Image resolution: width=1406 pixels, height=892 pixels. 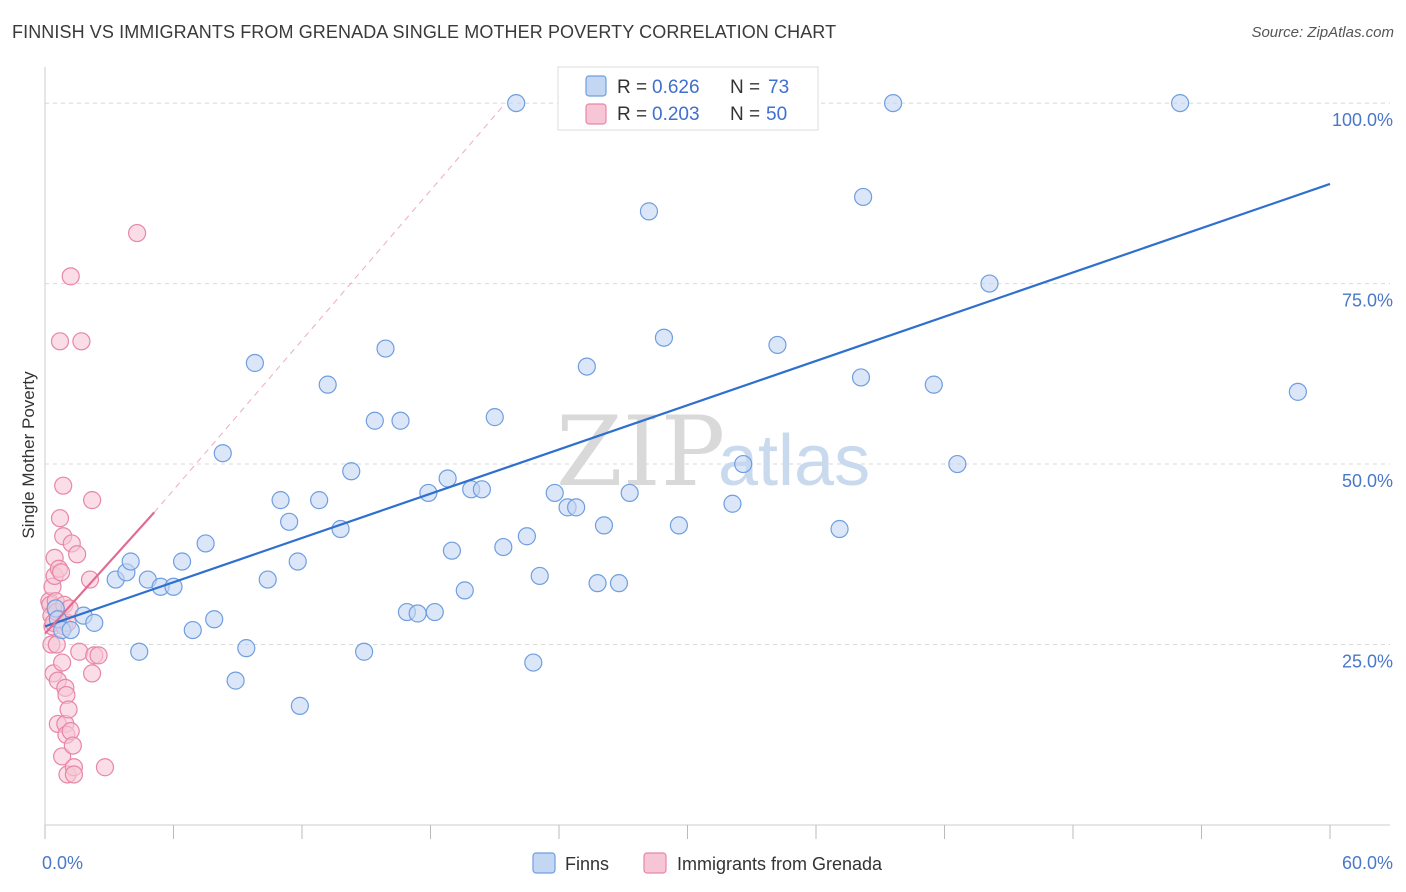 I want to click on y-axis-label: Single Mother Poverty, so click(x=28, y=455).